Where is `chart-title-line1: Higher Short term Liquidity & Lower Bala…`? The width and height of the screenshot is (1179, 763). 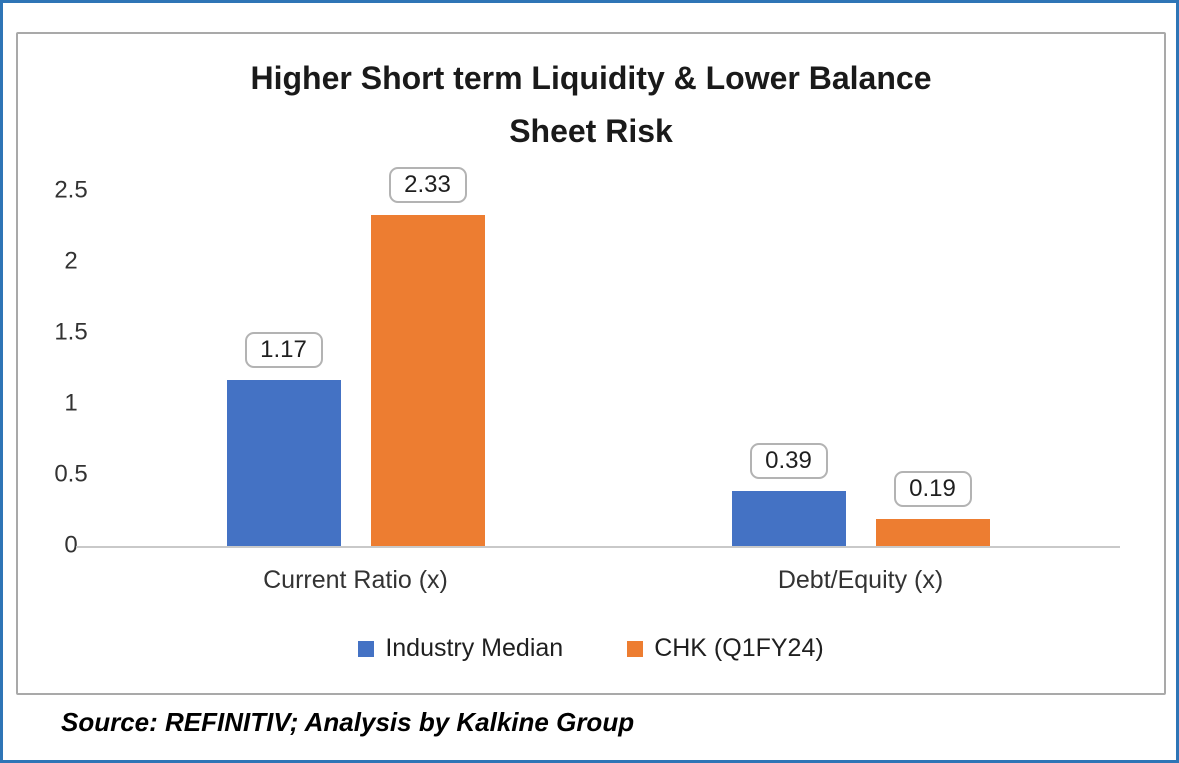 chart-title-line1: Higher Short term Liquidity & Lower Bala… is located at coordinates (591, 78).